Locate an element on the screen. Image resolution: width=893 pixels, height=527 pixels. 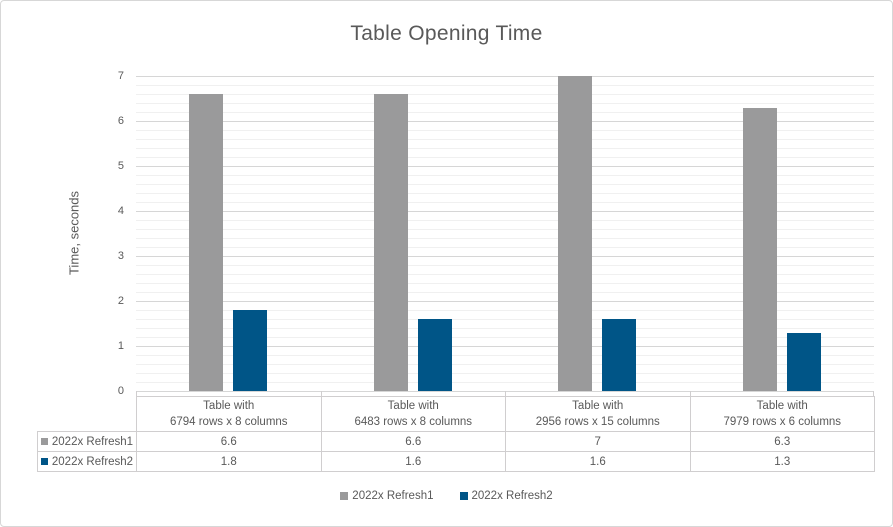
category-header-cell: Table with 6483 rows x 8 columns is located at coordinates (413, 414).